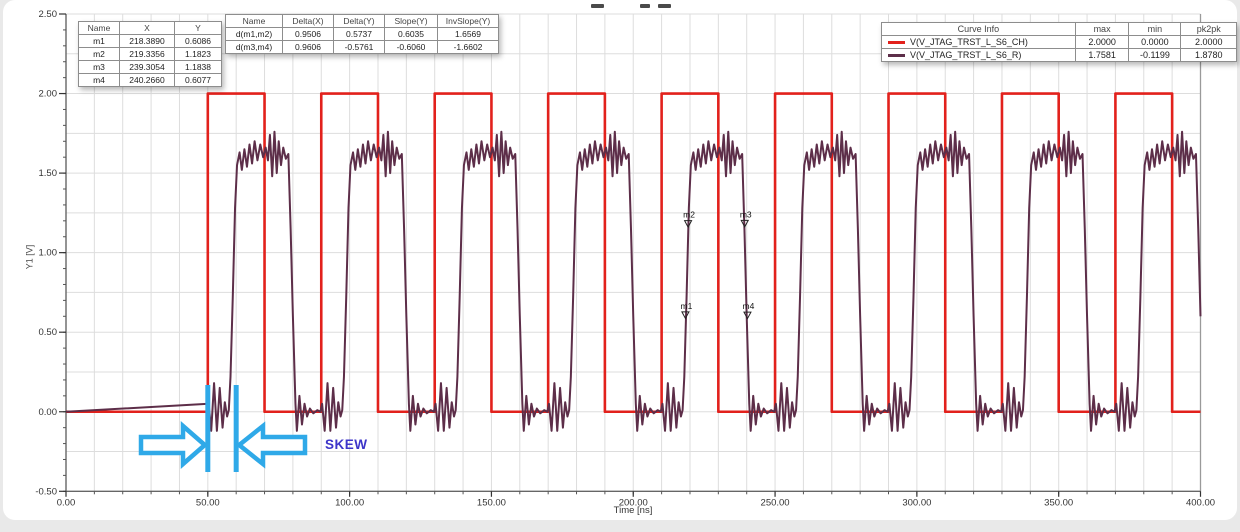 This screenshot has width=1240, height=532. Describe the element at coordinates (1102, 29) in the screenshot. I see `legend-header: max` at that location.